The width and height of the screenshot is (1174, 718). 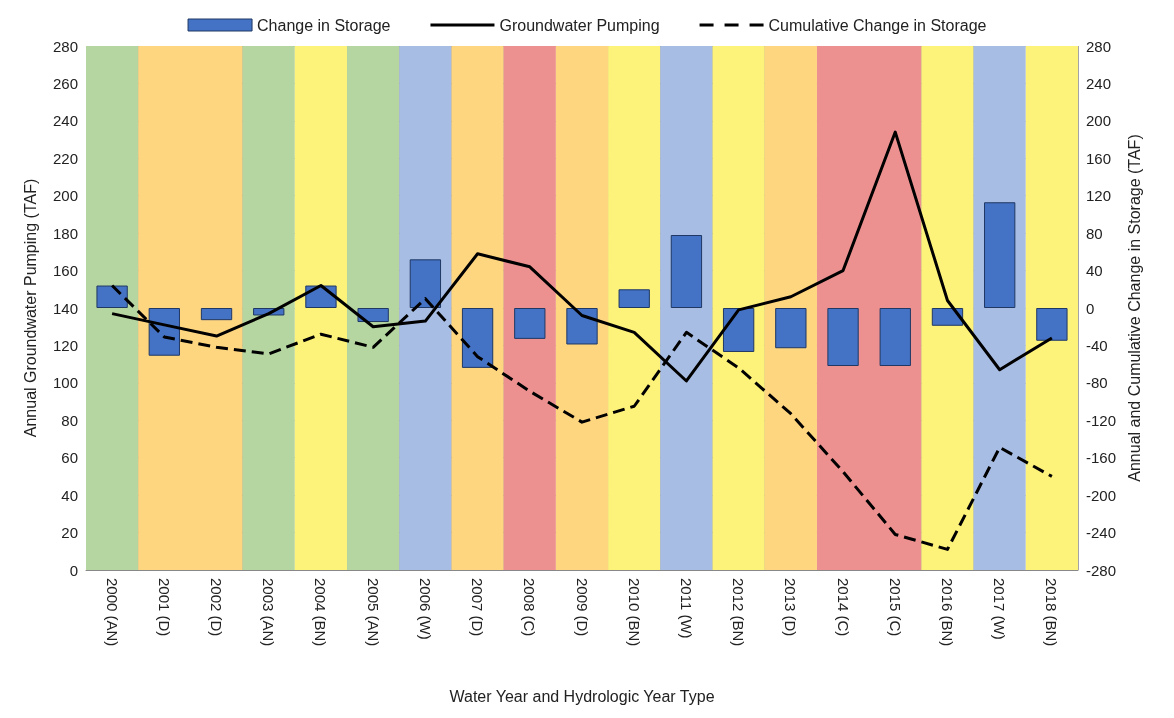 I want to click on y-tick-label: 120, so click(x=65, y=345).